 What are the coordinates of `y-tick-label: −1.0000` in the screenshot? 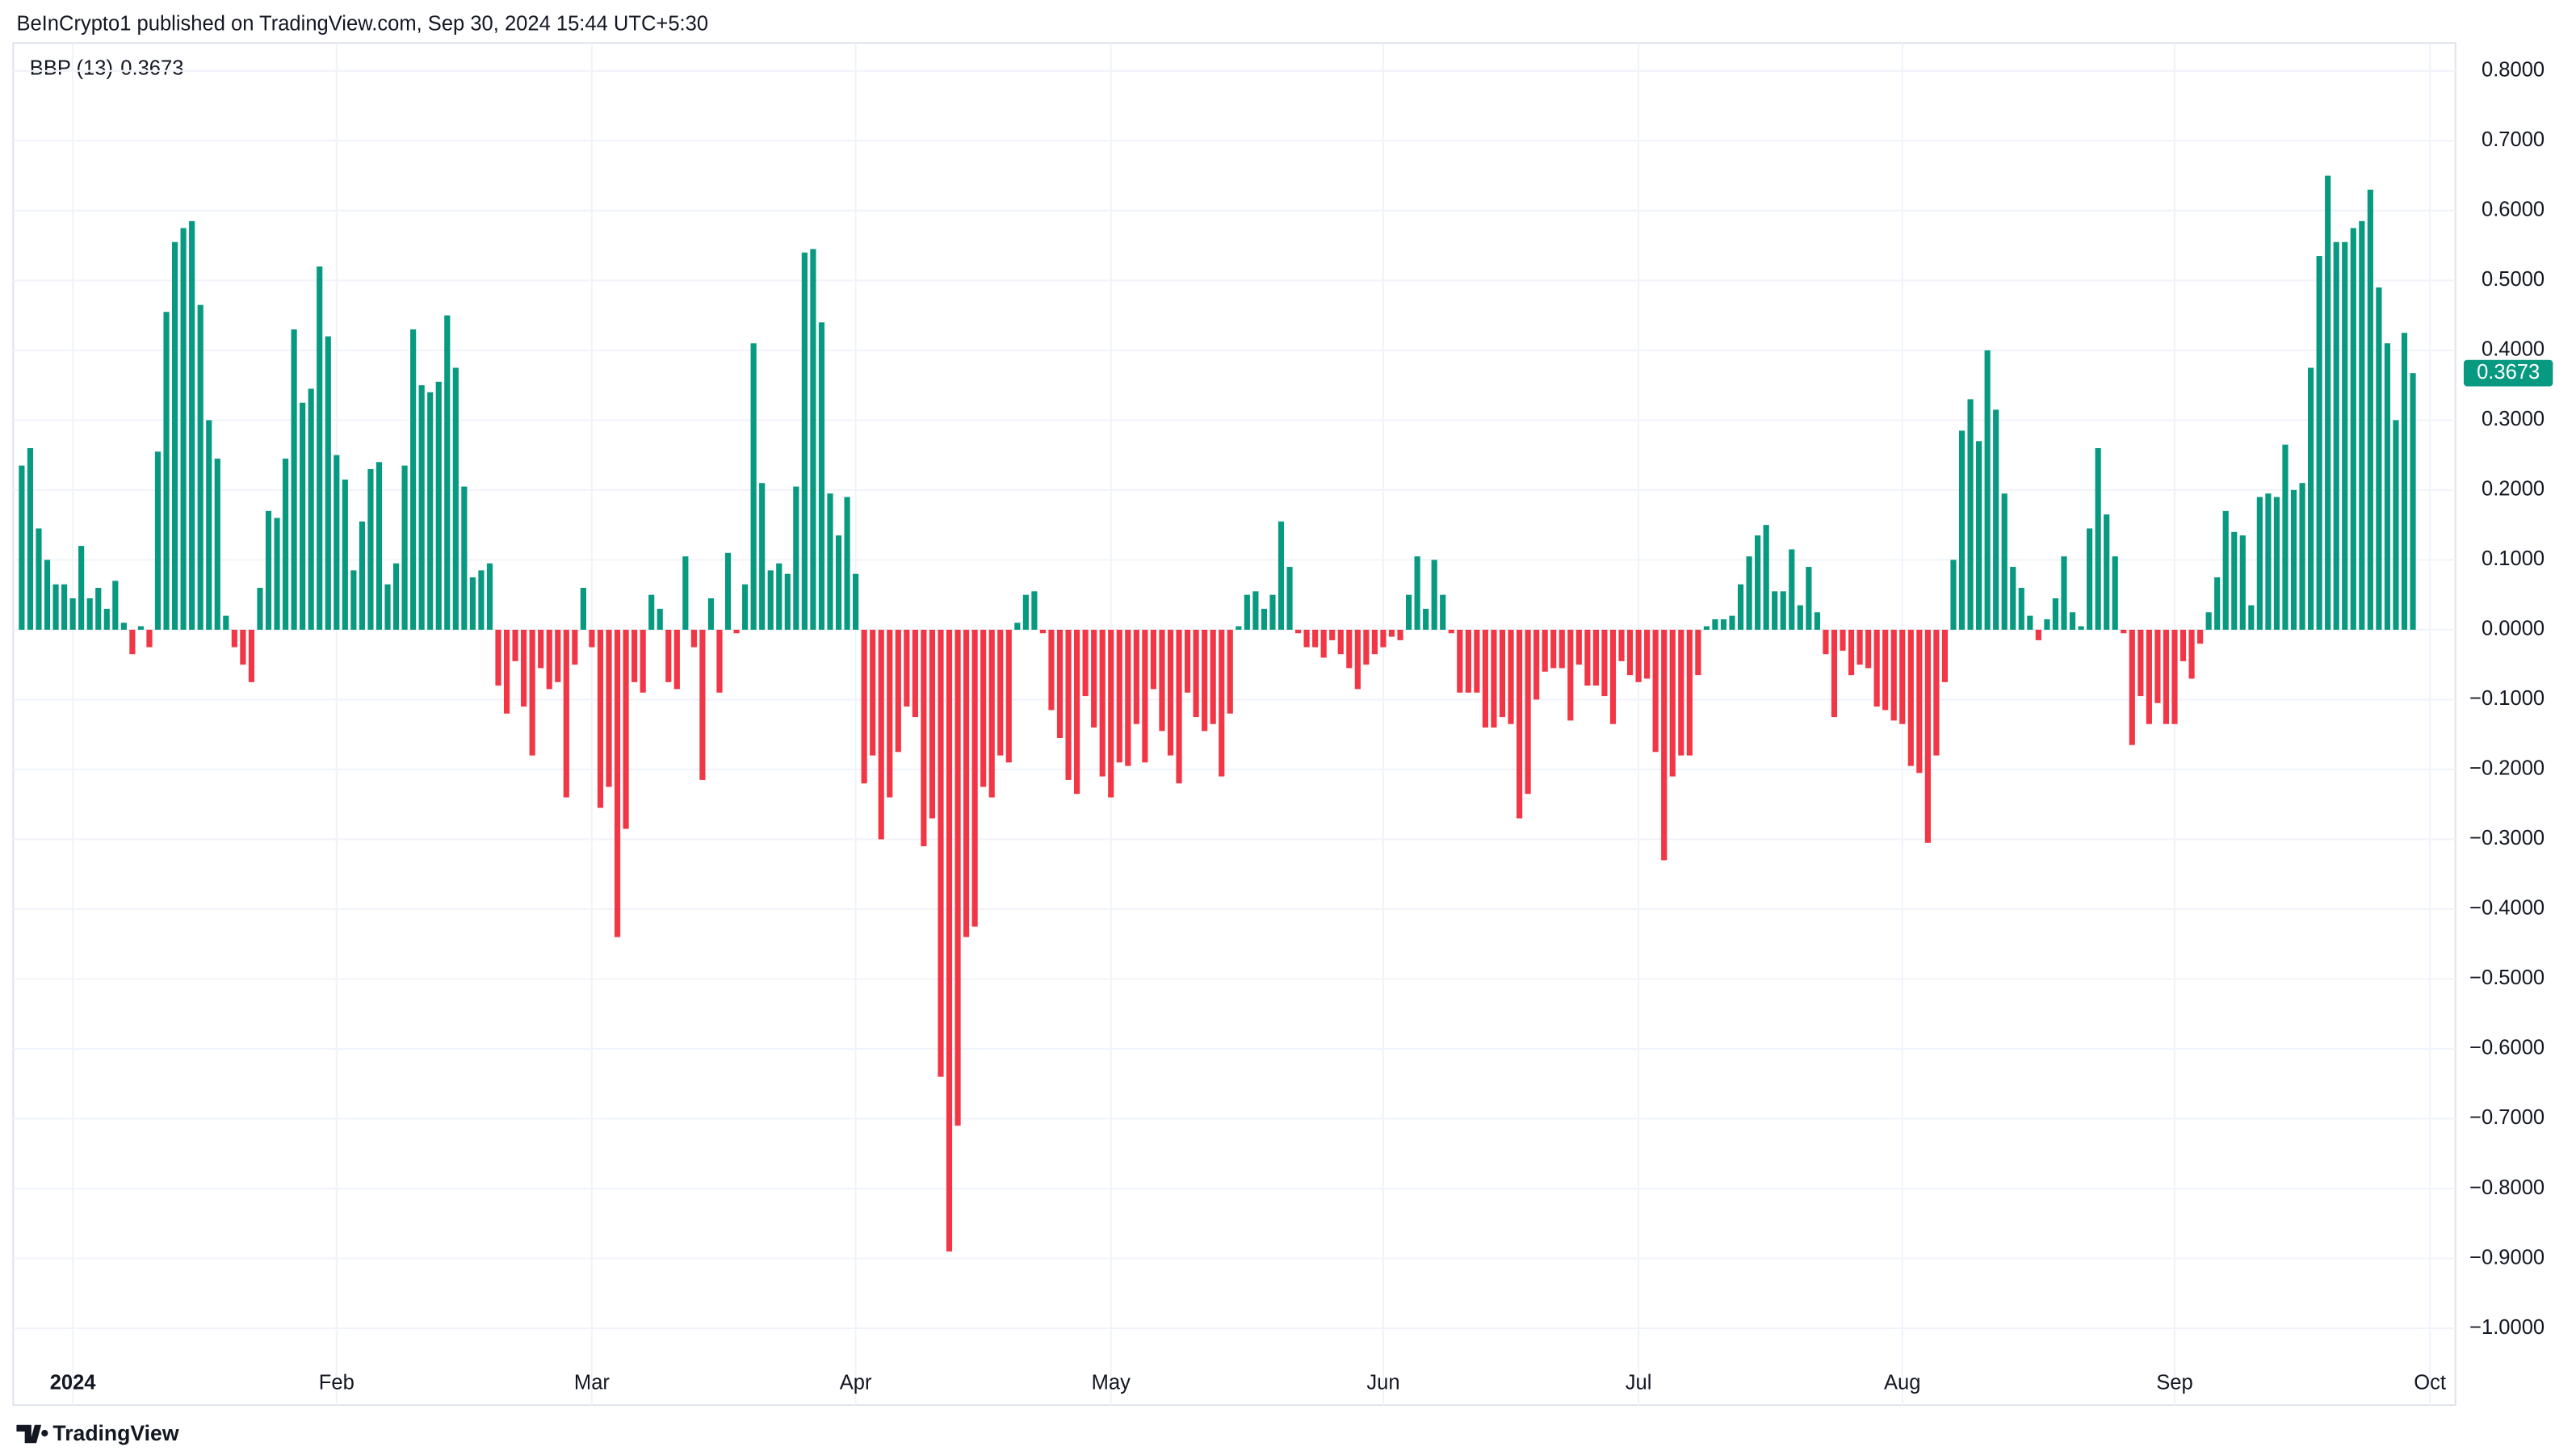 It's located at (2507, 1327).